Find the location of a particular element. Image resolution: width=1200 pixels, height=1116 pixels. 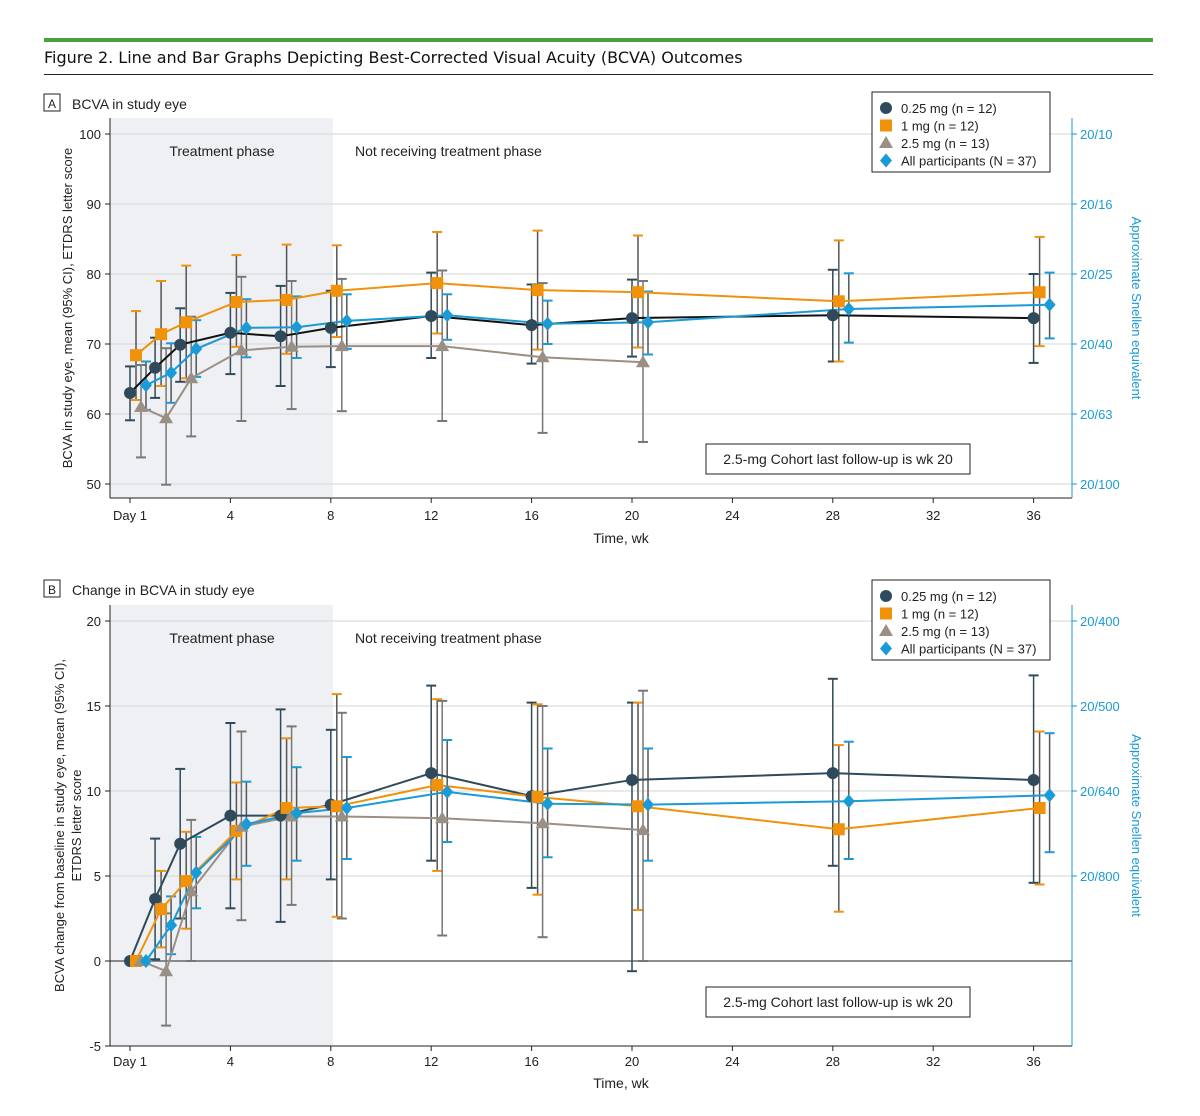

panel-letter-box is located at coordinates (52, 588).